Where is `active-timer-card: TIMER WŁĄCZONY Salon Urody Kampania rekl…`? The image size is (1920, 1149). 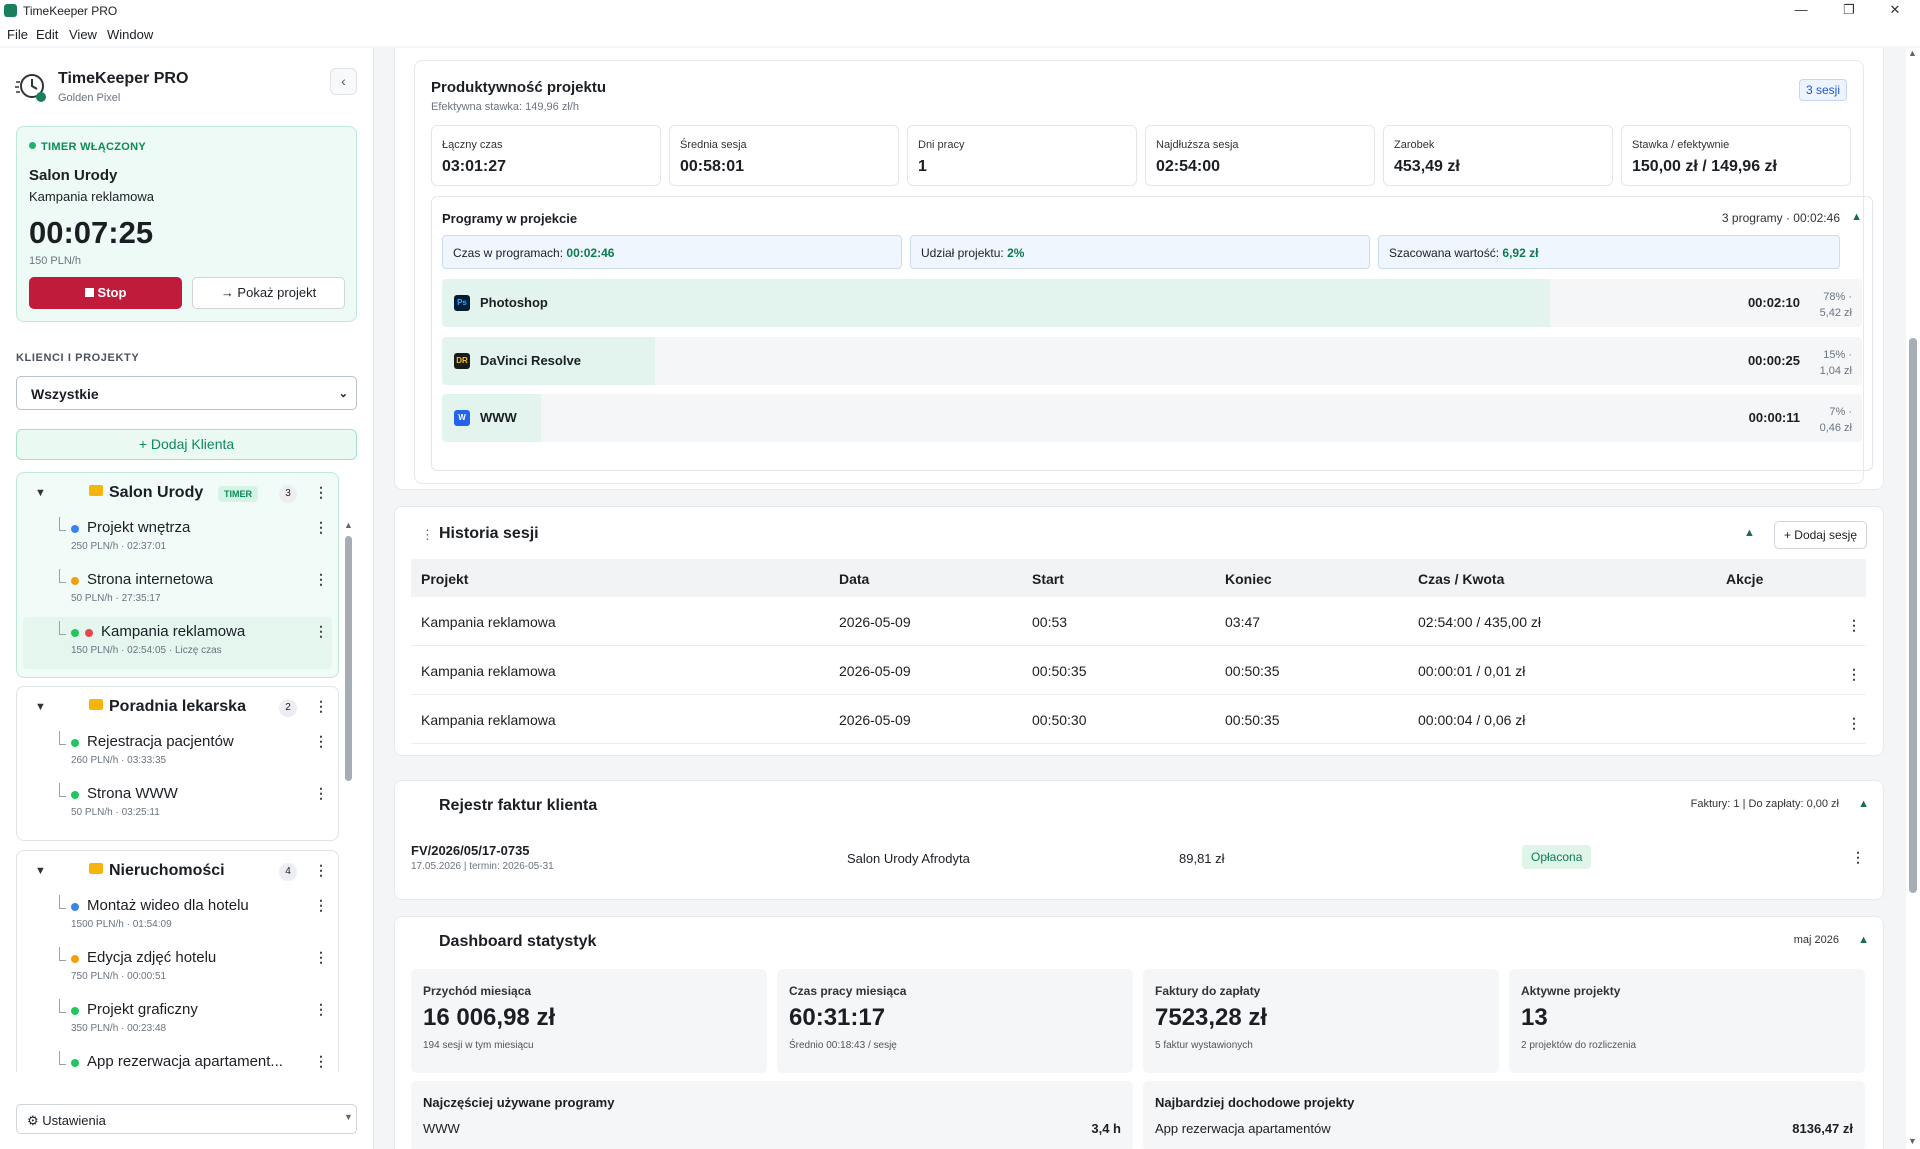
active-timer-card: TIMER WŁĄCZONY Salon Urody Kampania rekl… is located at coordinates (186, 224).